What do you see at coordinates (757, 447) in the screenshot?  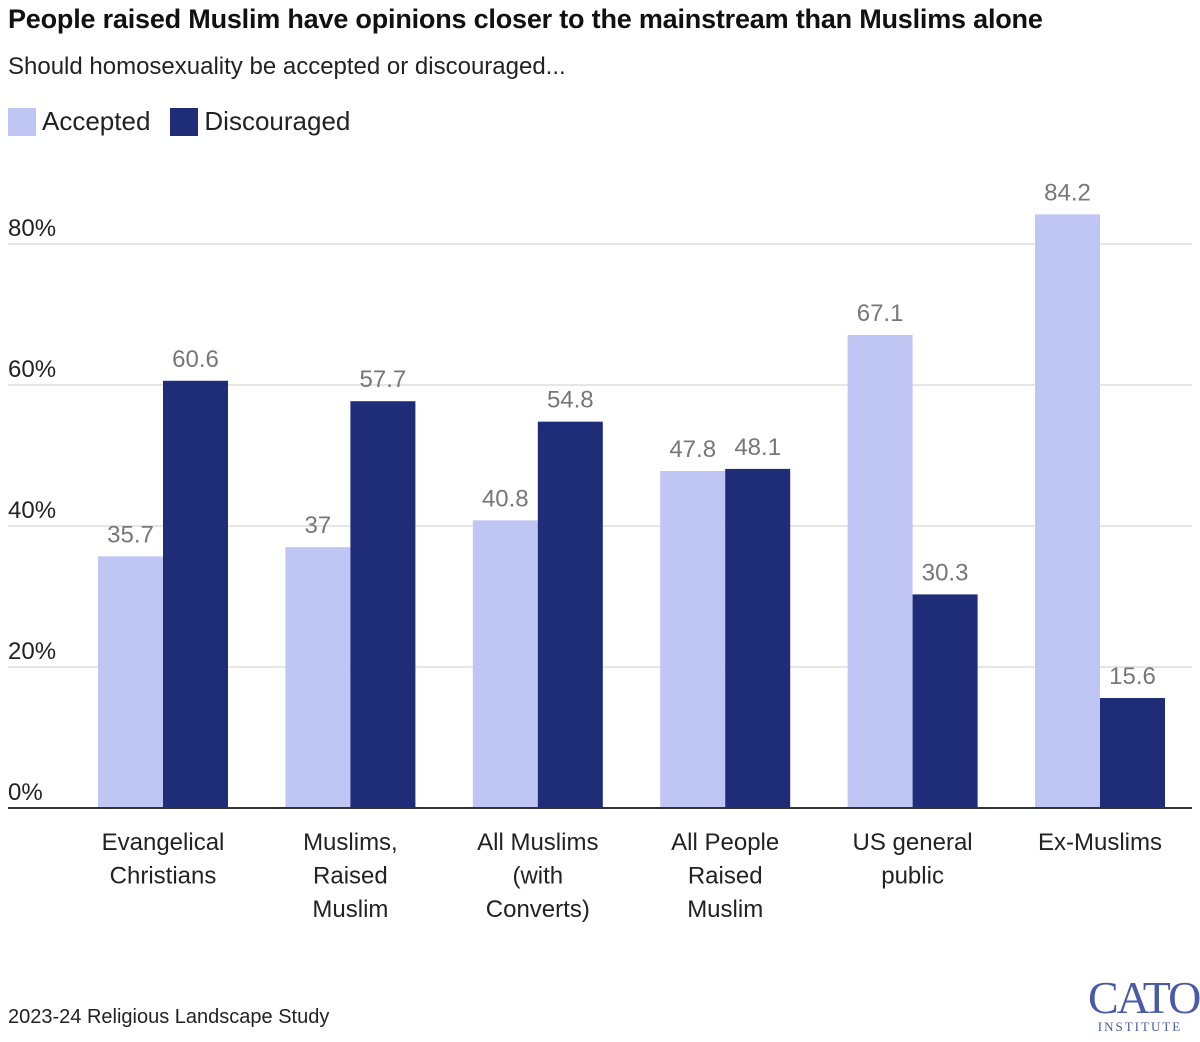 I see `data-label: 48.1` at bounding box center [757, 447].